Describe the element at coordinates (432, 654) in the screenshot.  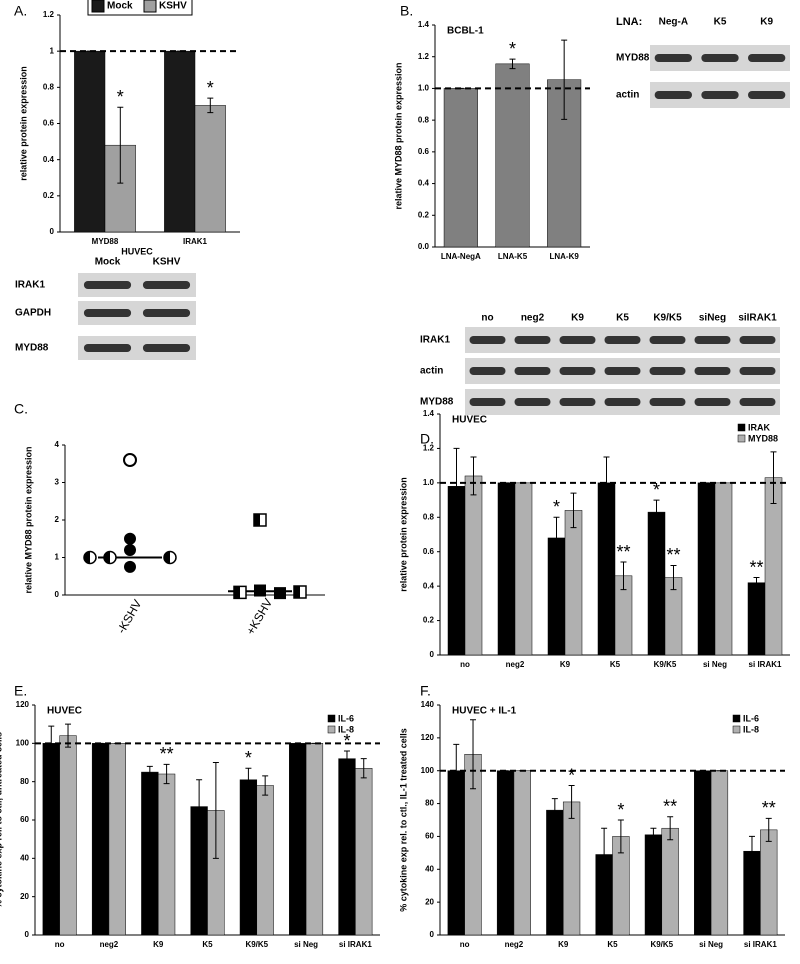
I see `y-tick-label: 0` at that location.